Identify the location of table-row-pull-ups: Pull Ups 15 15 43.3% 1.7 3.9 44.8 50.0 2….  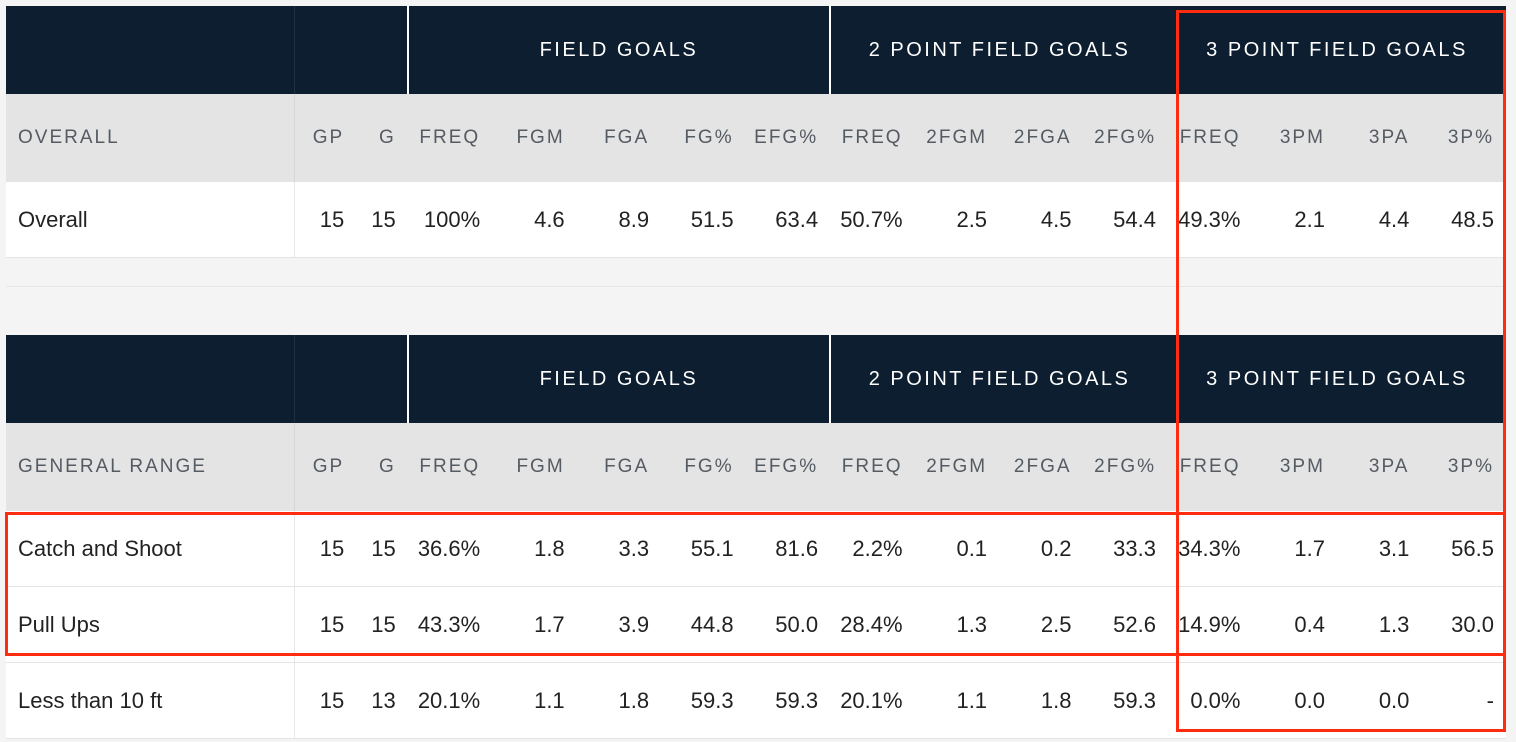
(756, 624).